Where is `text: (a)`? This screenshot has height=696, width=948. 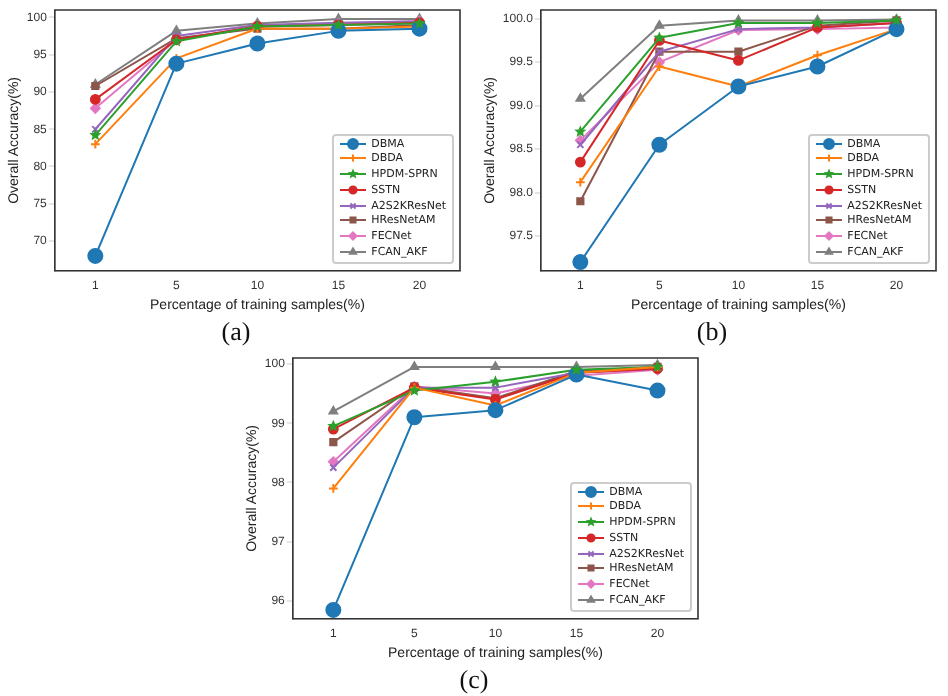 text: (a) is located at coordinates (236, 332).